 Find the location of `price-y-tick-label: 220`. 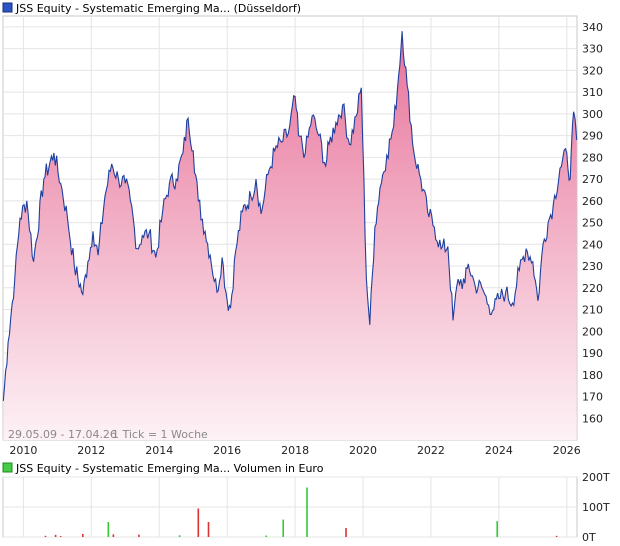

price-y-tick-label: 220 is located at coordinates (592, 288).